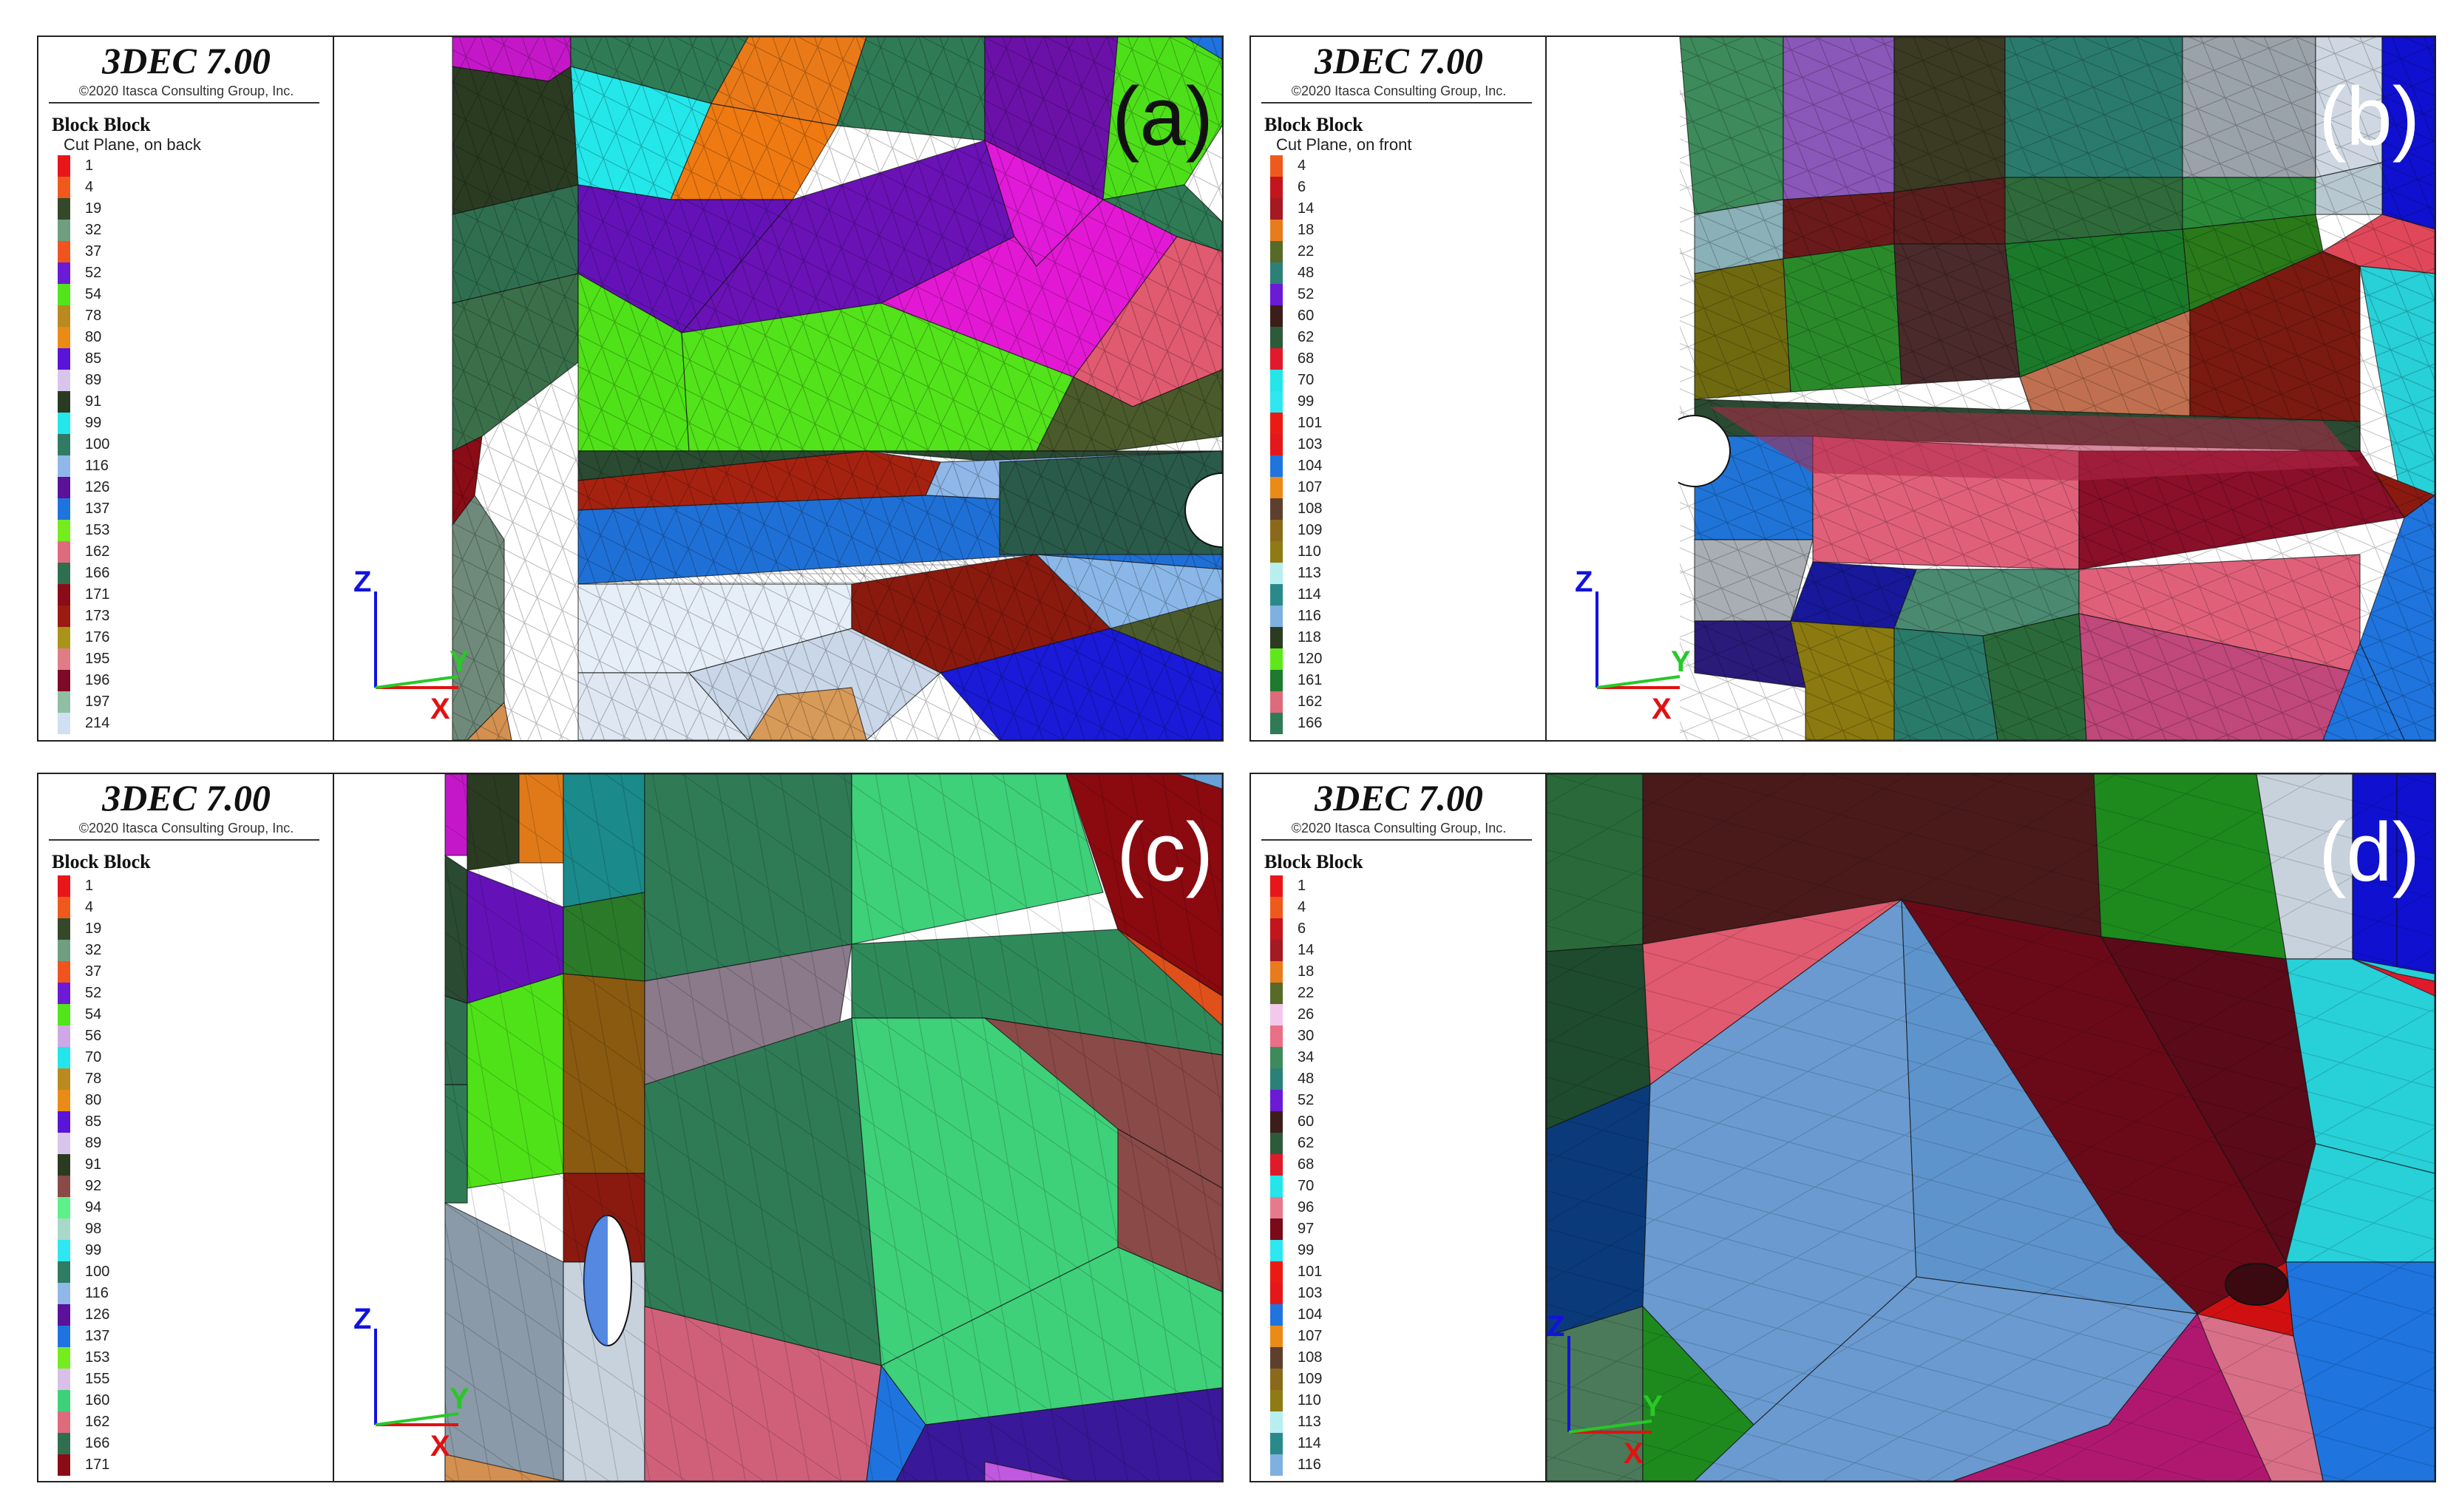 This screenshot has height=1512, width=2462. What do you see at coordinates (1310, 680) in the screenshot?
I see `legend-entry-label: 161` at bounding box center [1310, 680].